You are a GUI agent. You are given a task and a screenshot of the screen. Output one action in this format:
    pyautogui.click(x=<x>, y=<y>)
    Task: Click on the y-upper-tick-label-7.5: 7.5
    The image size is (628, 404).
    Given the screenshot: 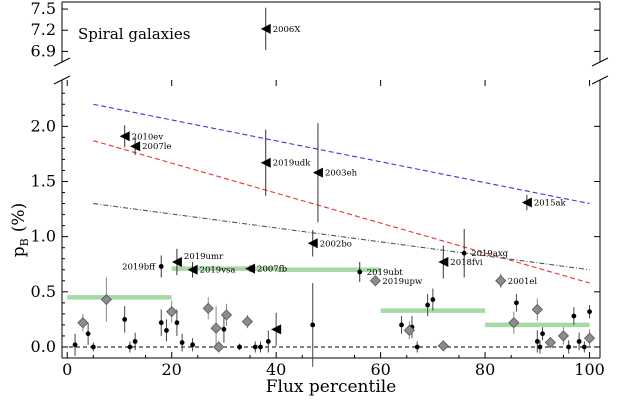 What is the action you would take?
    pyautogui.click(x=43, y=9)
    